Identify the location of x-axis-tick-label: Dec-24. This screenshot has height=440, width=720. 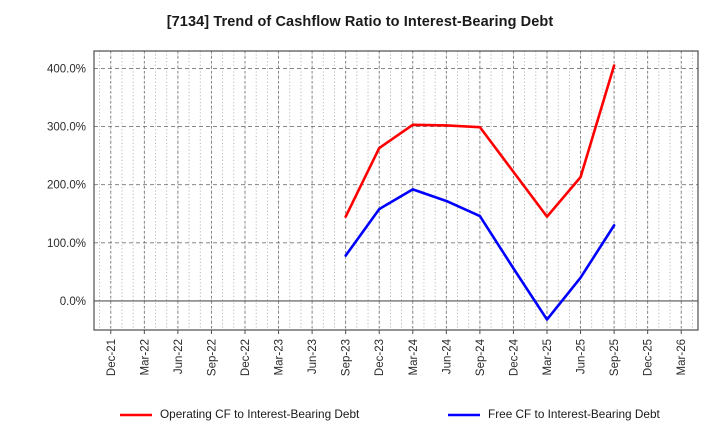
(514, 357).